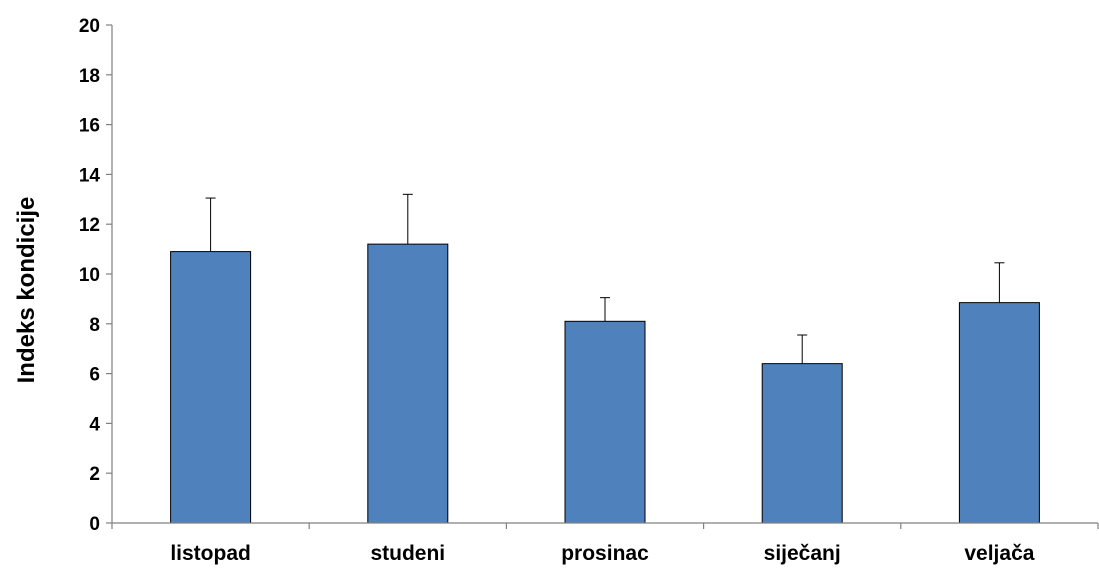 This screenshot has height=571, width=1099. I want to click on bar-studeni, so click(408, 383).